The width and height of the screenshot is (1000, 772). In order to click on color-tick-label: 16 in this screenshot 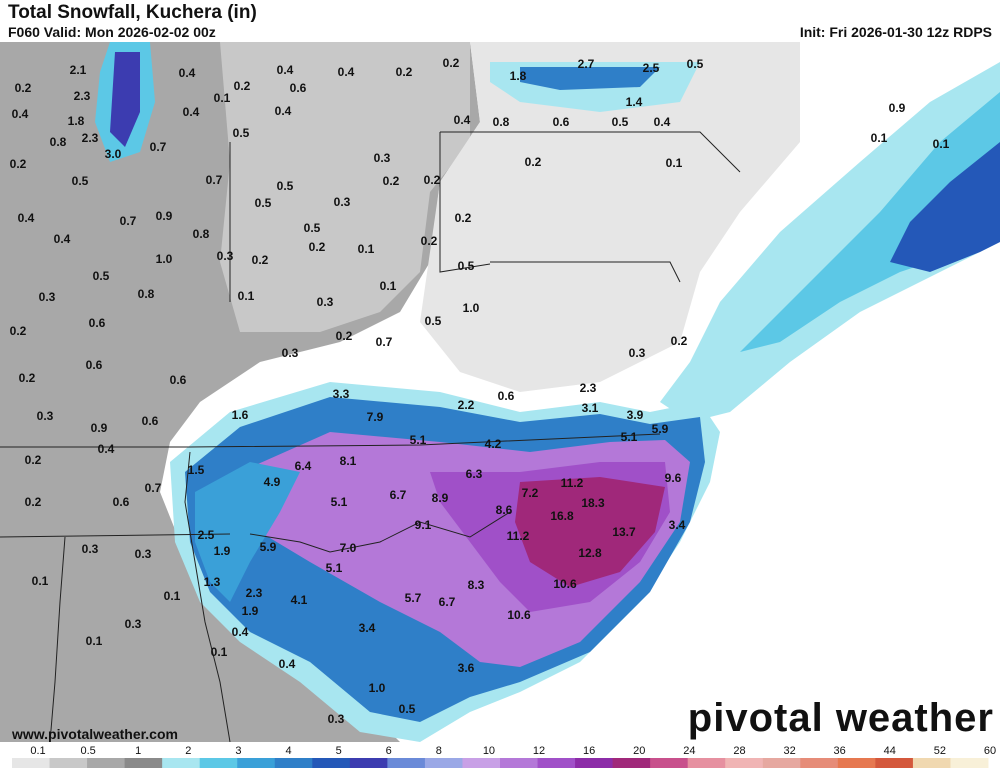, I will do `click(589, 751)`.